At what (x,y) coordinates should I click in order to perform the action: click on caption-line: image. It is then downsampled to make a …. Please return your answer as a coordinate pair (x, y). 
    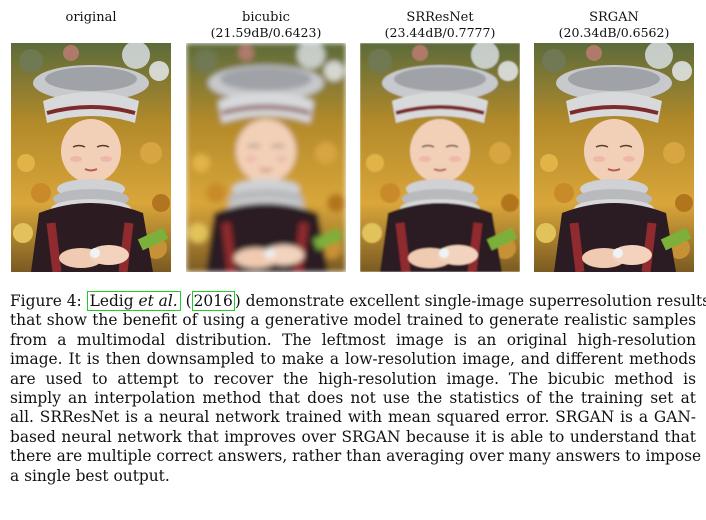
    Looking at the image, I should click on (353, 359).